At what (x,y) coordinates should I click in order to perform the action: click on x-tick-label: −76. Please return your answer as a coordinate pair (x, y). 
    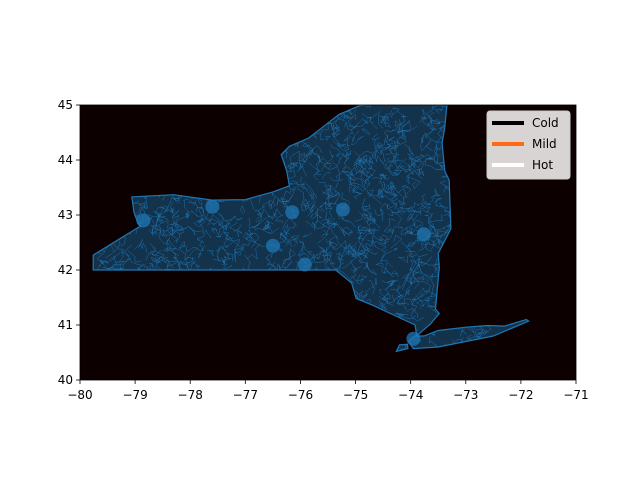
    Looking at the image, I should click on (300, 395).